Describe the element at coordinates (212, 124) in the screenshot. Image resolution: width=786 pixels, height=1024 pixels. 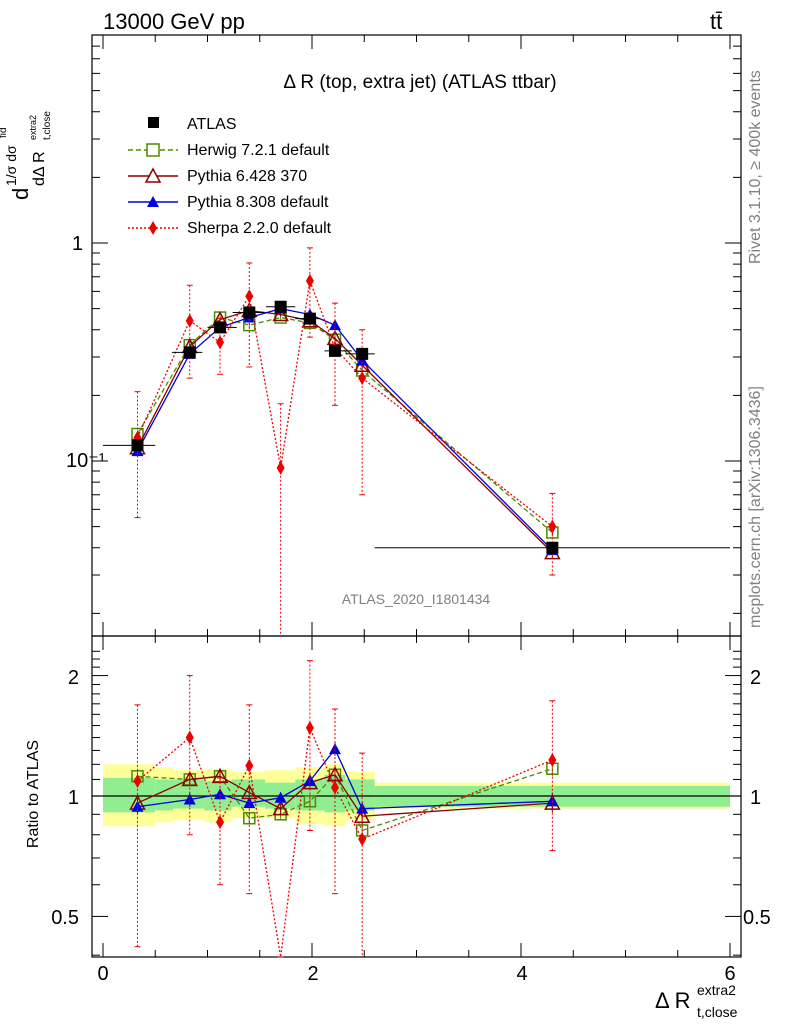
I see `legend-label-atlas: ATLAS` at that location.